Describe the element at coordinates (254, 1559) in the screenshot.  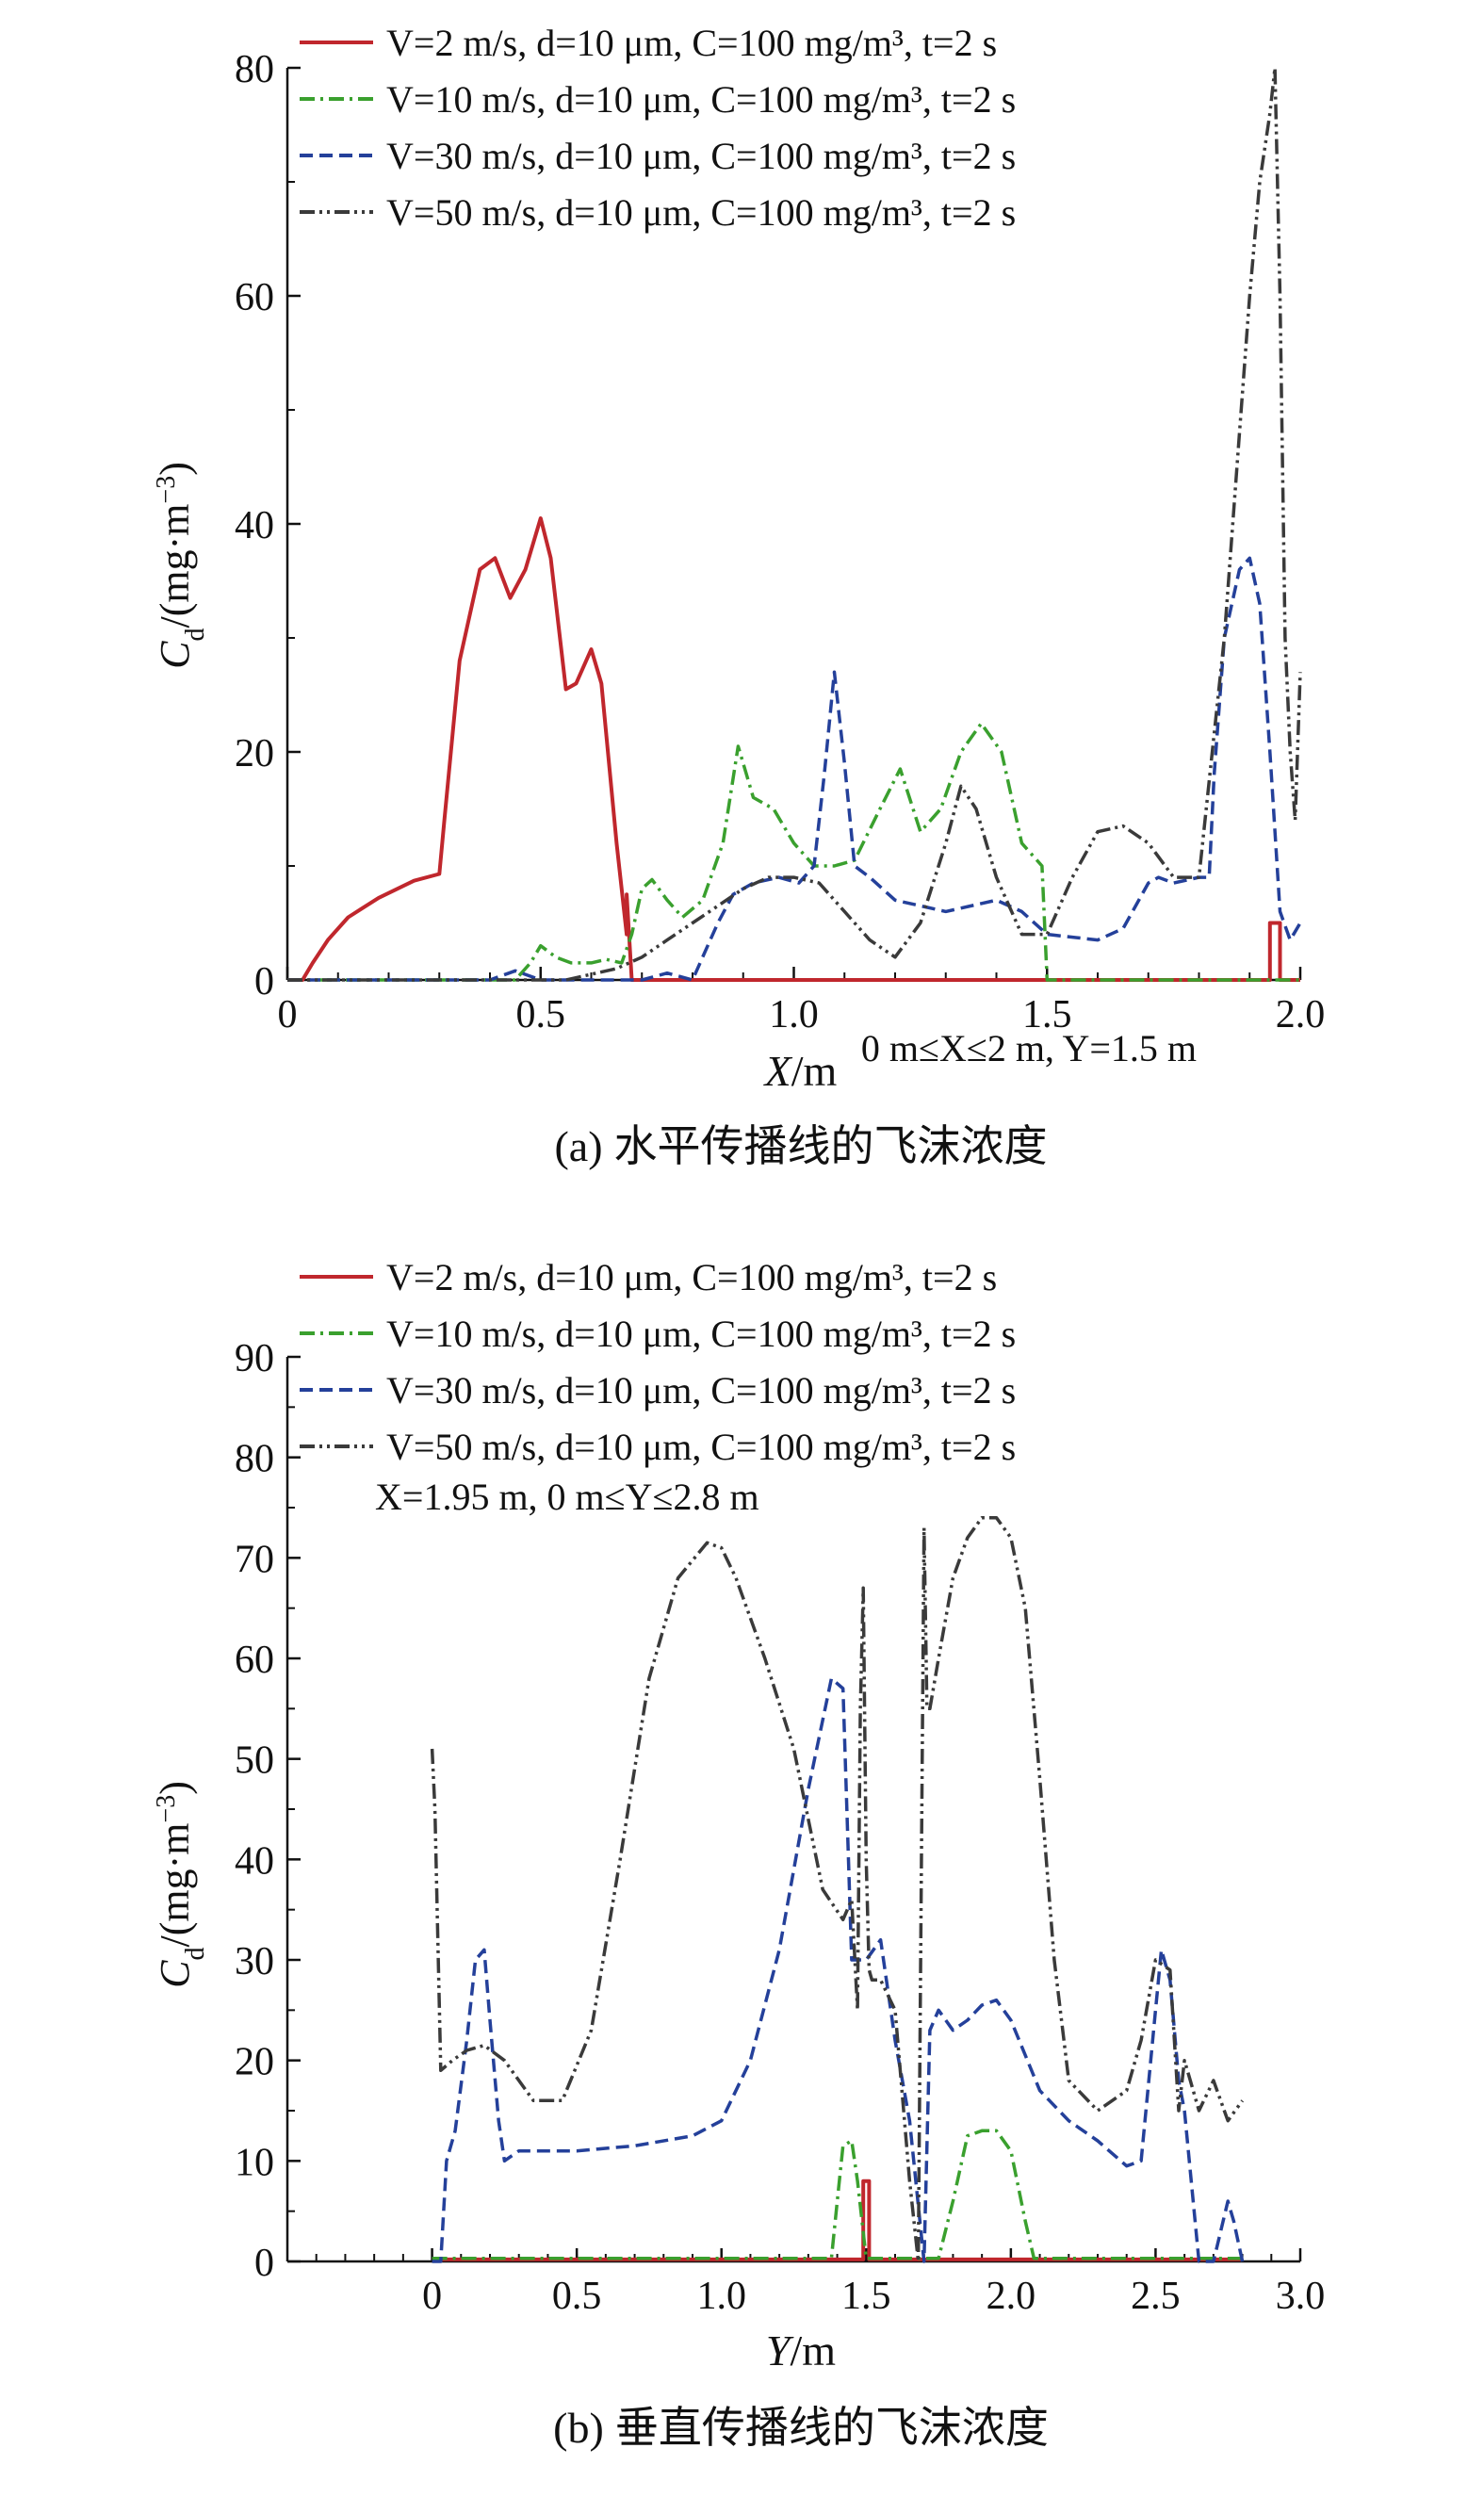
I see `y-tick-label: 70` at that location.